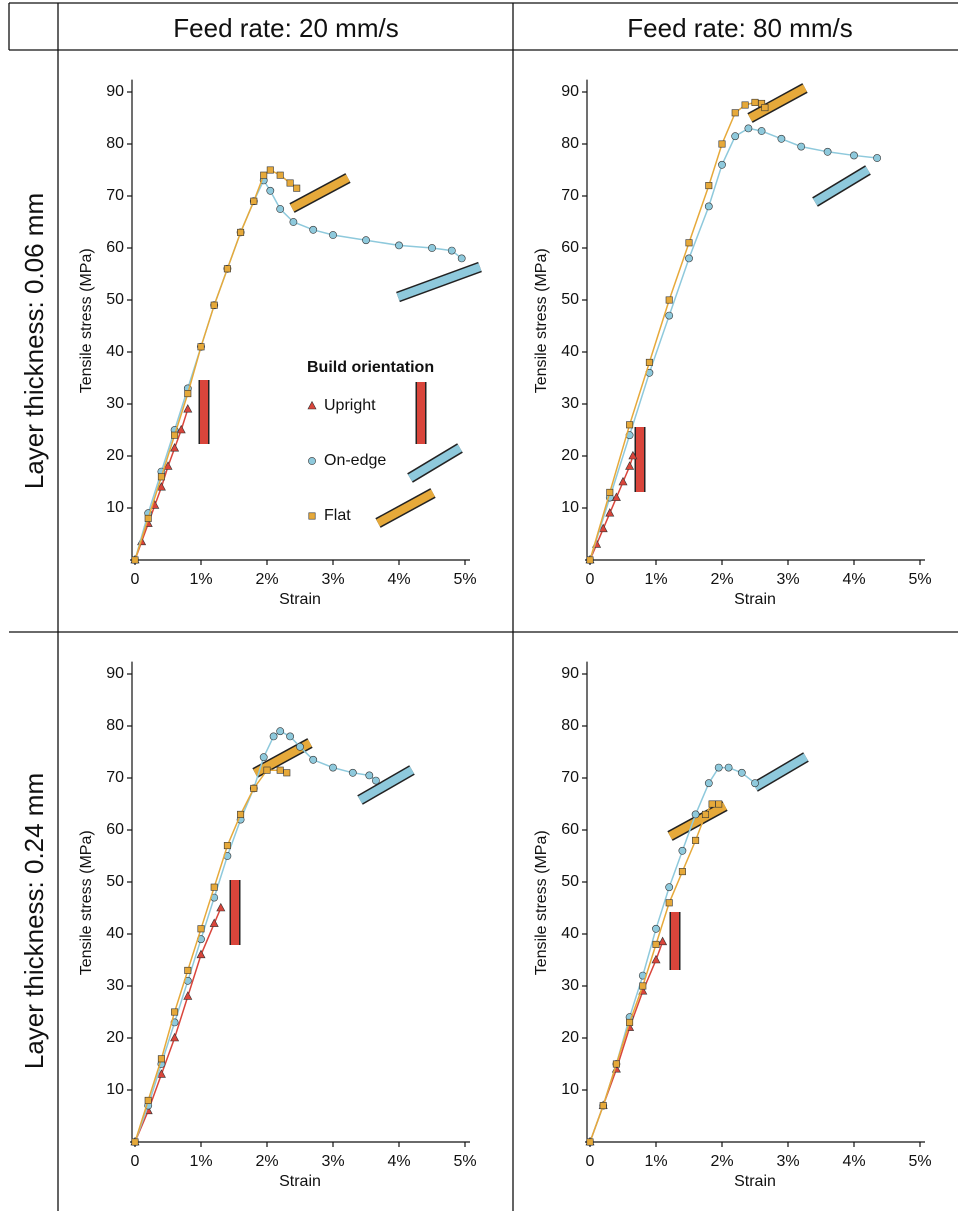  Describe the element at coordinates (370, 367) in the screenshot. I see `legend-title: Build orientation` at that location.